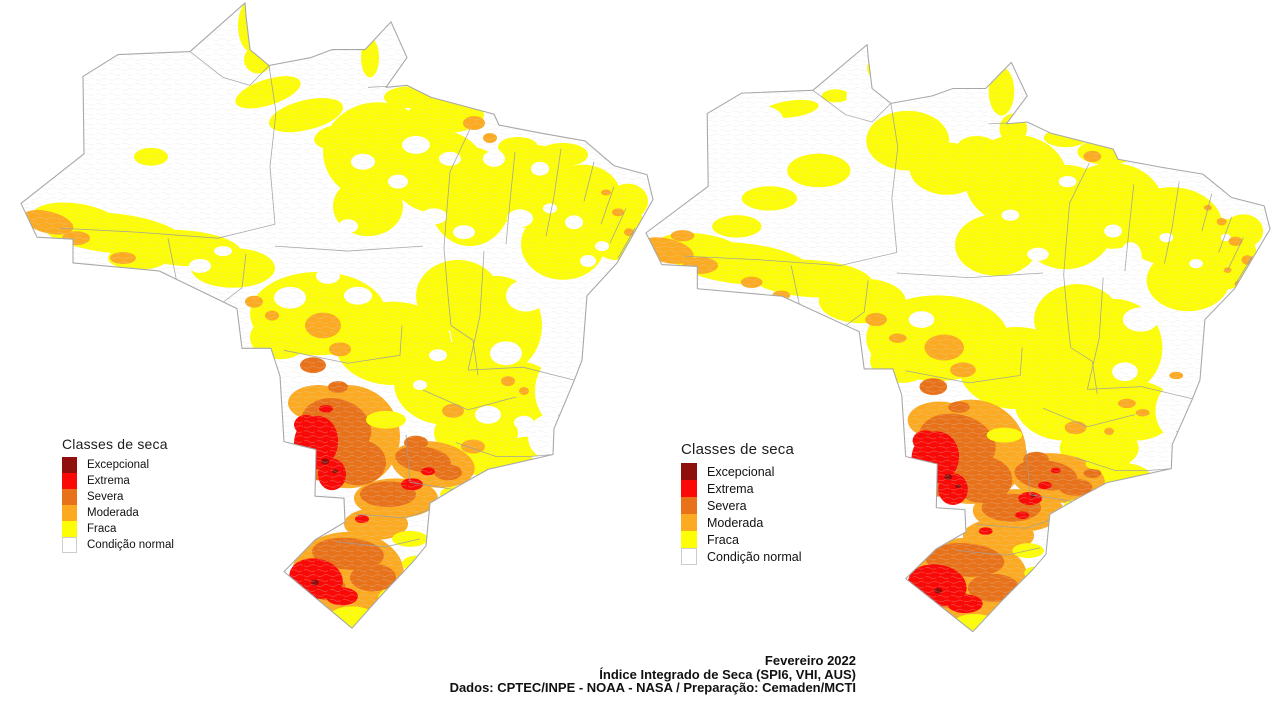 The height and width of the screenshot is (720, 1280). I want to click on caption-date: Fevereiro 2022, so click(810, 660).